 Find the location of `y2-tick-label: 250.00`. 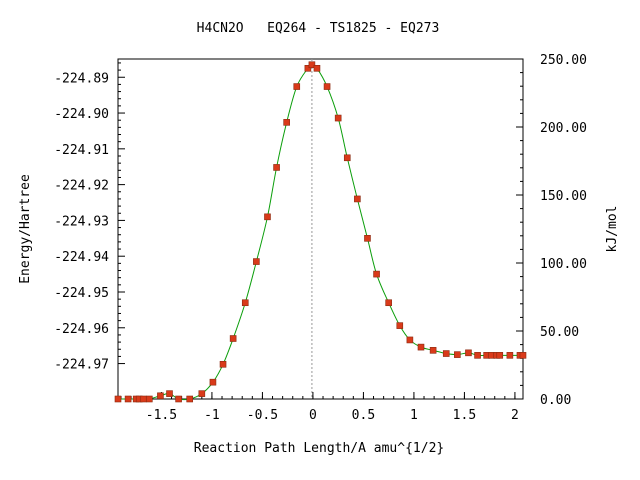

y2-tick-label: 250.00 is located at coordinates (563, 60).